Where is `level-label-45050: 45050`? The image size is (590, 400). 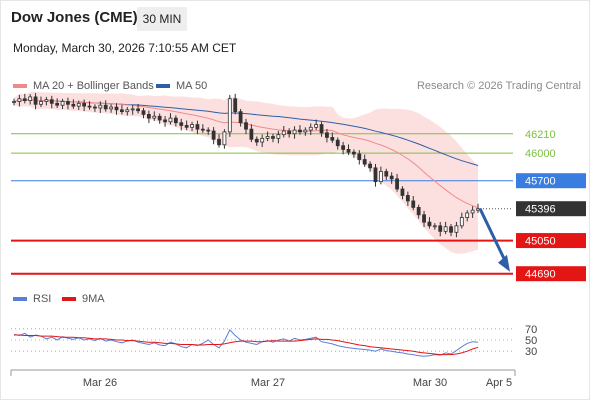 level-label-45050: 45050 is located at coordinates (540, 242).